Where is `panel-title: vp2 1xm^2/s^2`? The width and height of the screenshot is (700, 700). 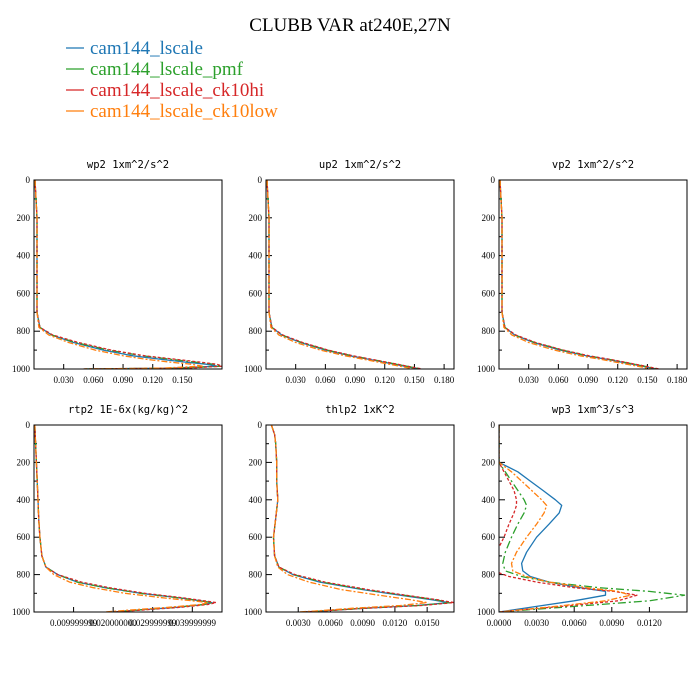 panel-title: vp2 1xm^2/s^2 is located at coordinates (593, 165).